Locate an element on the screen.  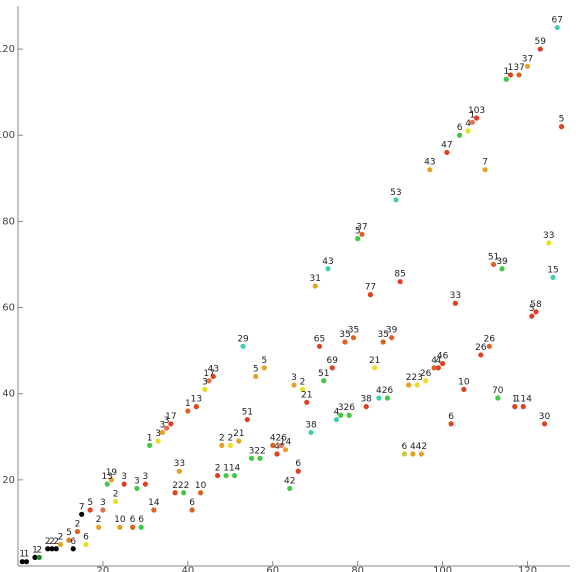
data-point-label: 58 is located at coordinates (536, 305).